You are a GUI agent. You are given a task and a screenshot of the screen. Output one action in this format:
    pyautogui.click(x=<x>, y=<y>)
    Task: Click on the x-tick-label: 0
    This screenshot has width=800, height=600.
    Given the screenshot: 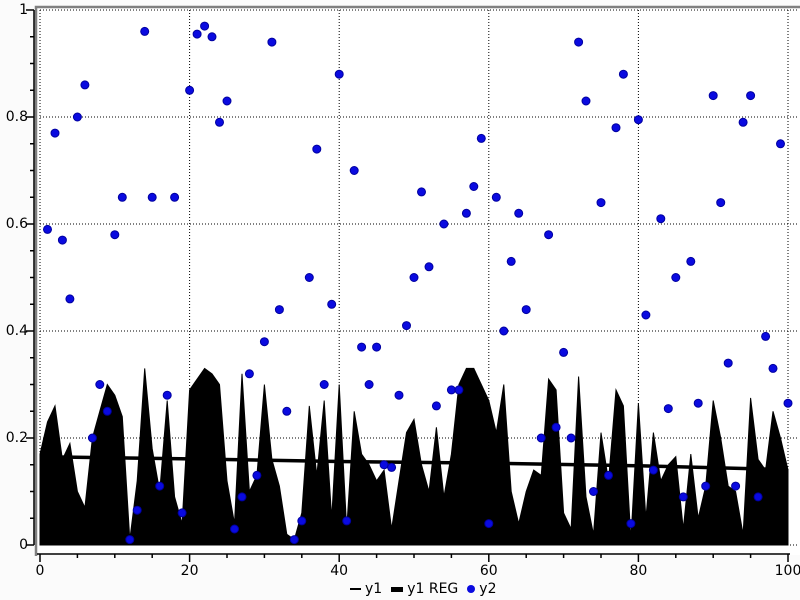 What is the action you would take?
    pyautogui.click(x=40, y=571)
    